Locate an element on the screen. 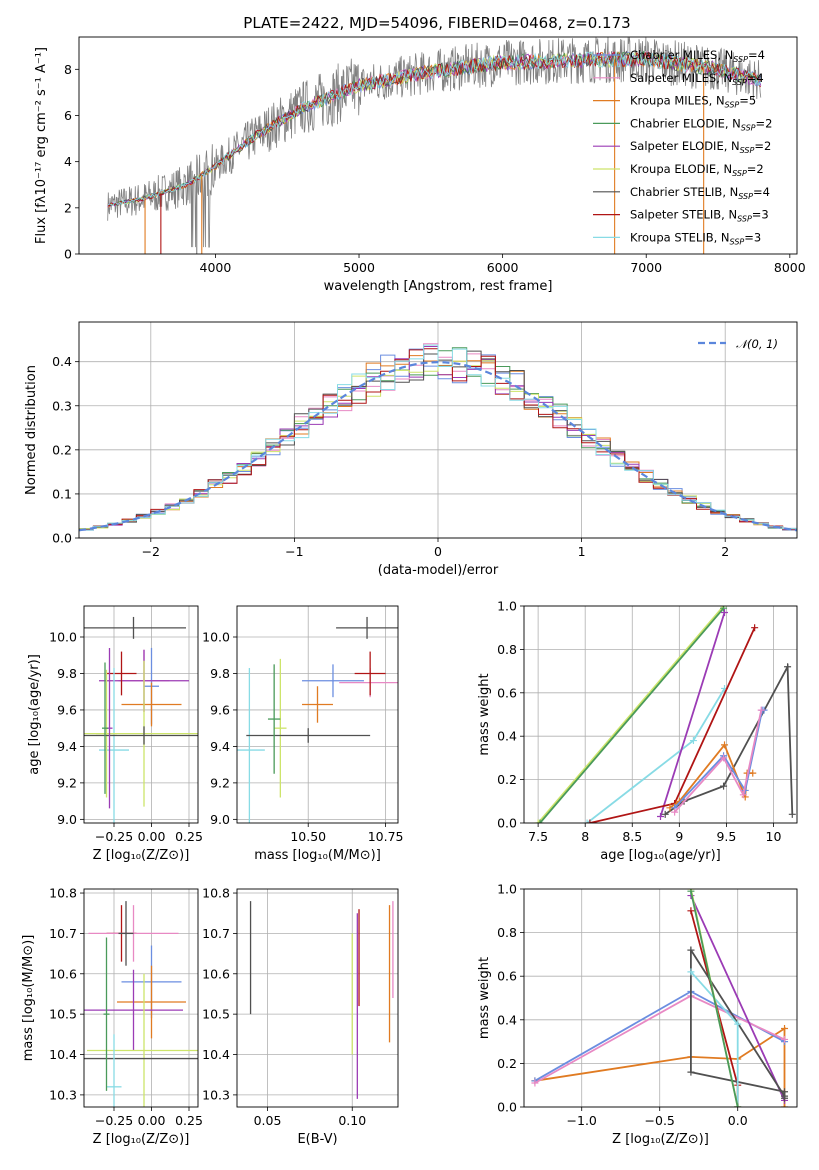 The width and height of the screenshot is (819, 1170). weight_vs_Z-frame is located at coordinates (660, 998).